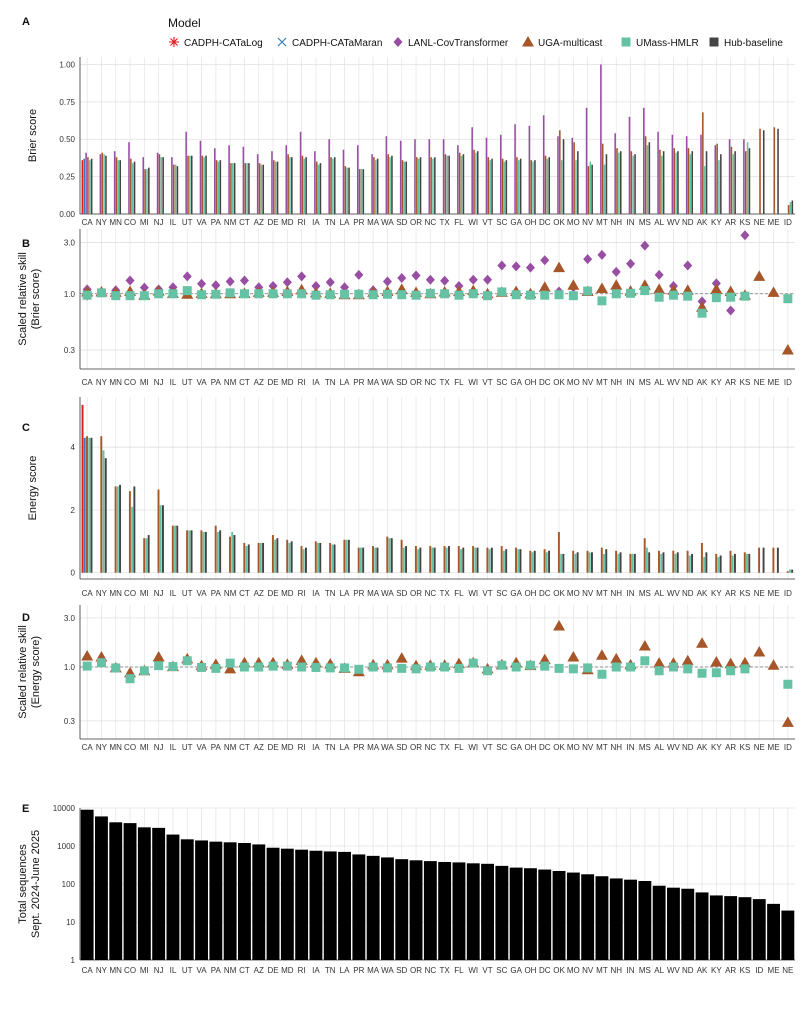 This screenshot has height=1009, width=810. I want to click on x-tick-label: GA, so click(516, 382).